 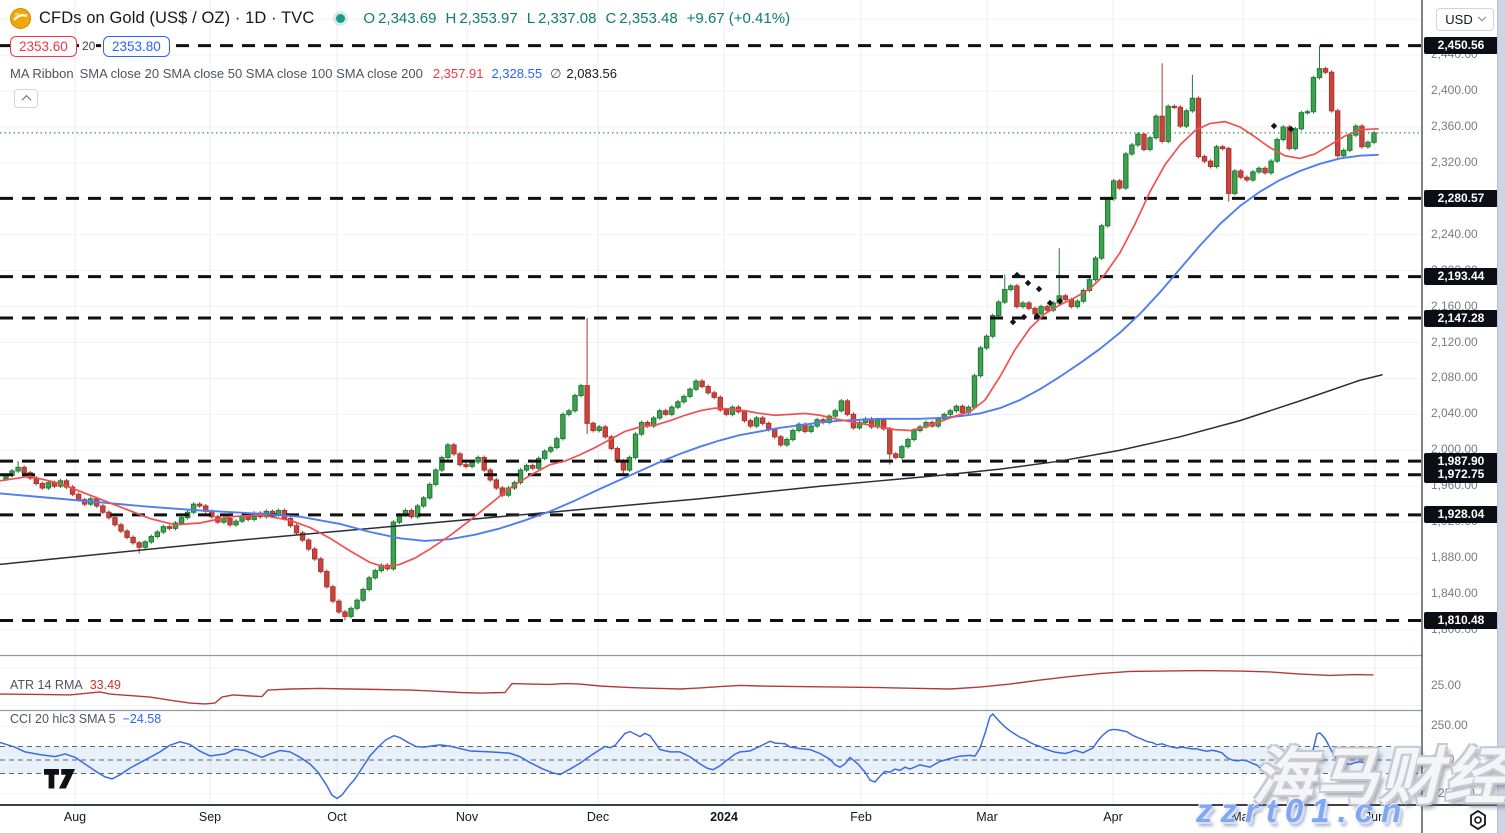 What do you see at coordinates (1461, 515) in the screenshot?
I see `price-level-chip: 1,928.04` at bounding box center [1461, 515].